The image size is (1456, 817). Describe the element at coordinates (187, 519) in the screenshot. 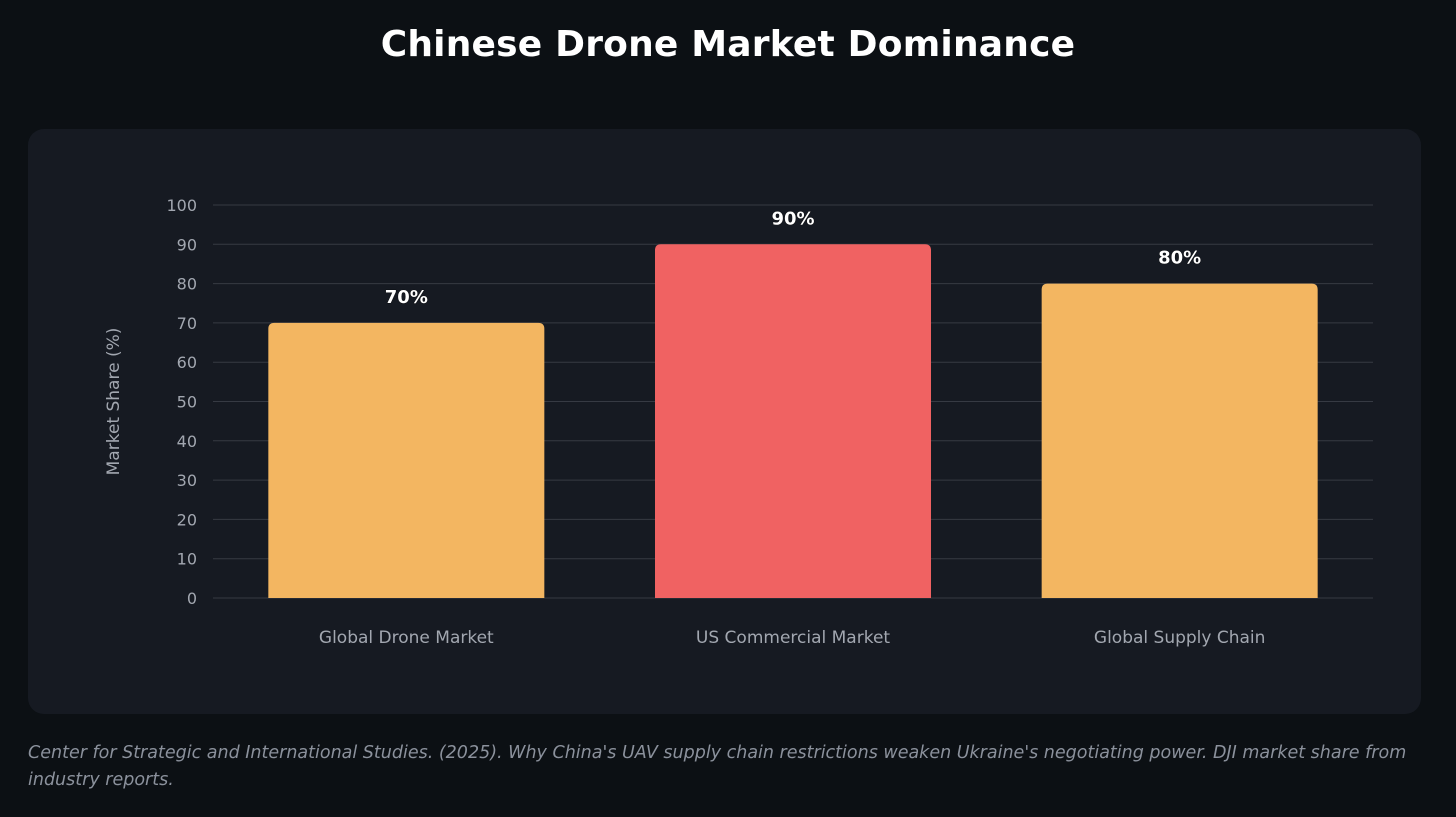

I see `y-tick-label: 20` at that location.